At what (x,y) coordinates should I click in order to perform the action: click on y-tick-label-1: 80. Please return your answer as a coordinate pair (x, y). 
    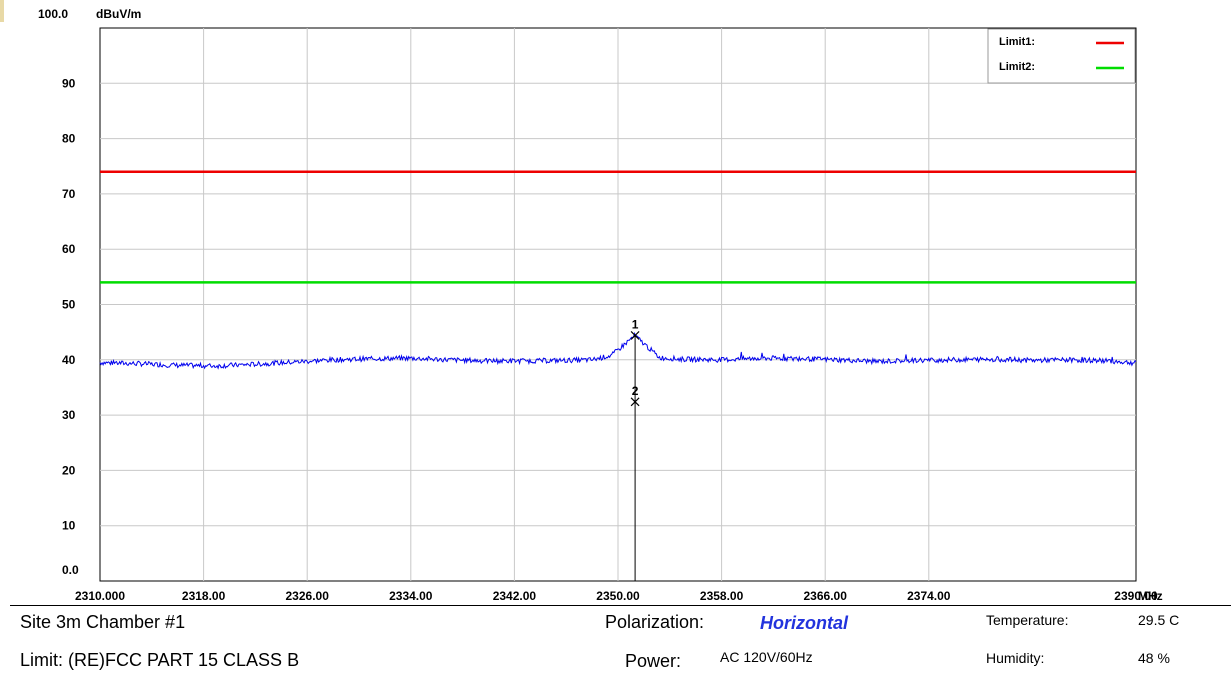
    Looking at the image, I should click on (69, 139).